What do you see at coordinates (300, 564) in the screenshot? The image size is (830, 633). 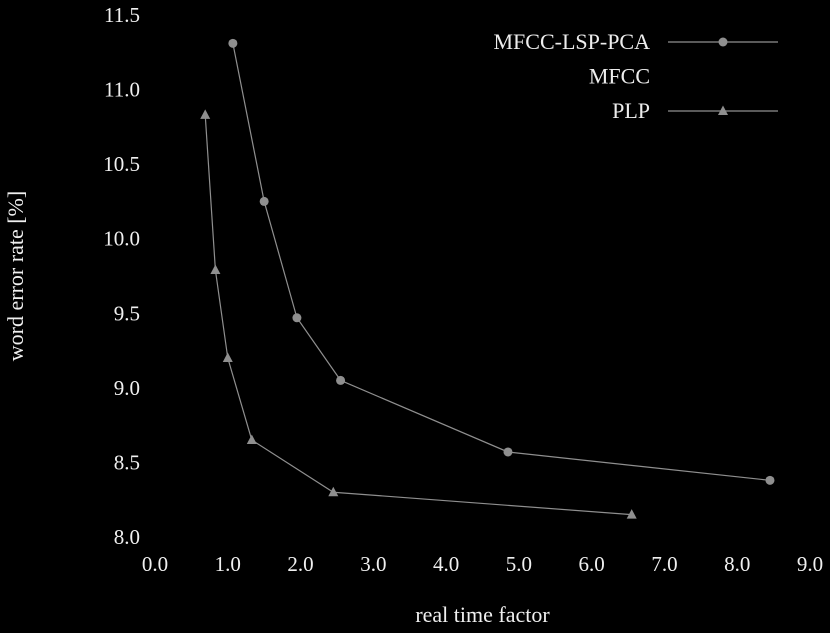 I see `x-tick-label: 2.0` at bounding box center [300, 564].